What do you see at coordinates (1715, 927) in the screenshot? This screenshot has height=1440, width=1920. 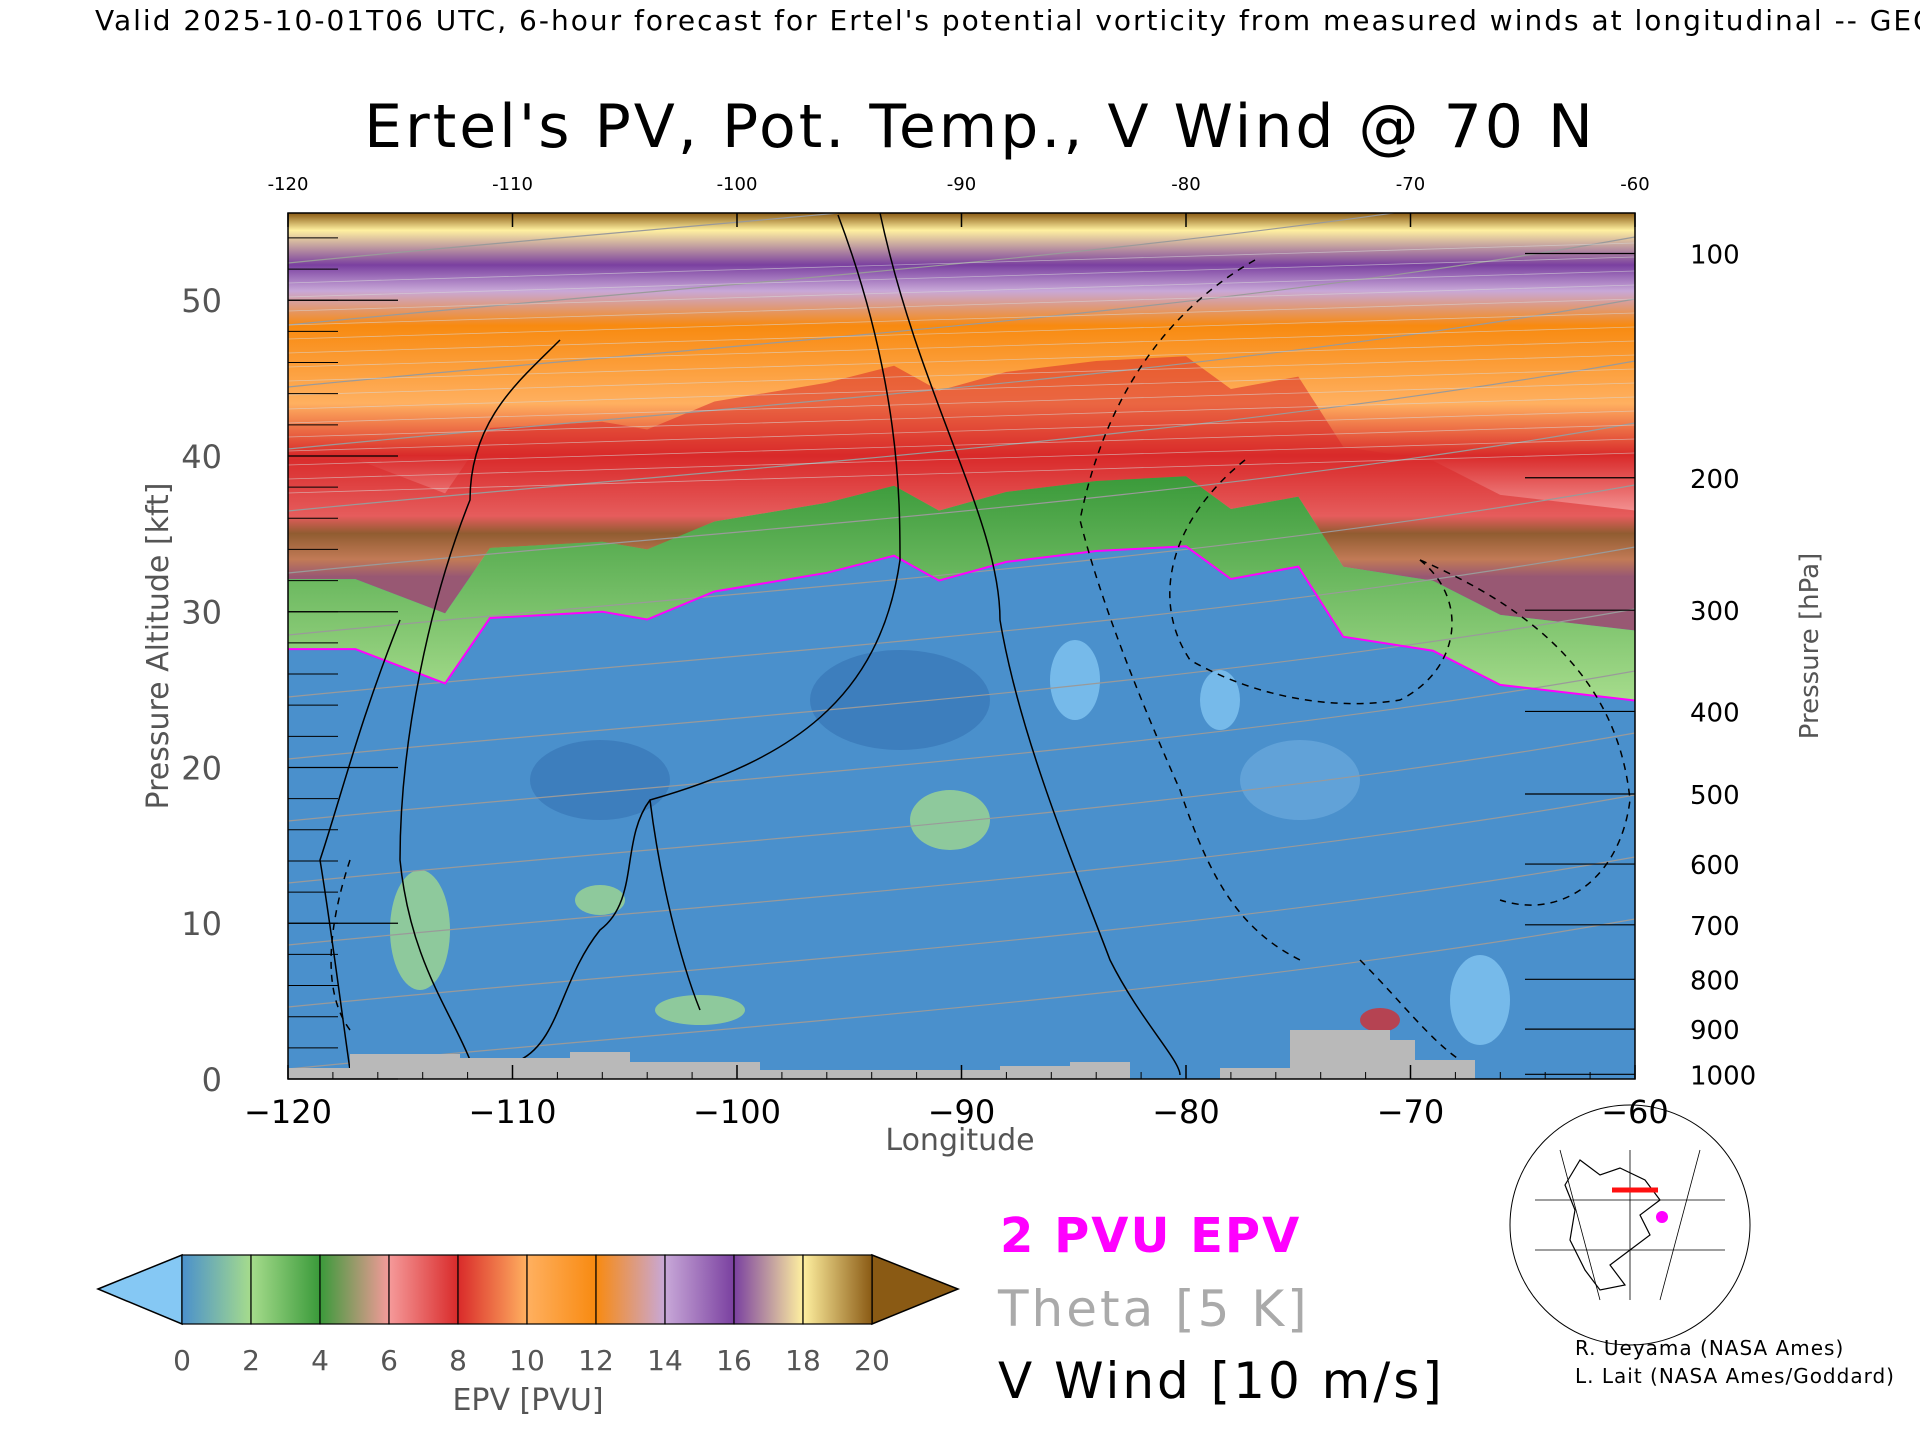 I see `pressure-tick-label: 700` at bounding box center [1715, 927].